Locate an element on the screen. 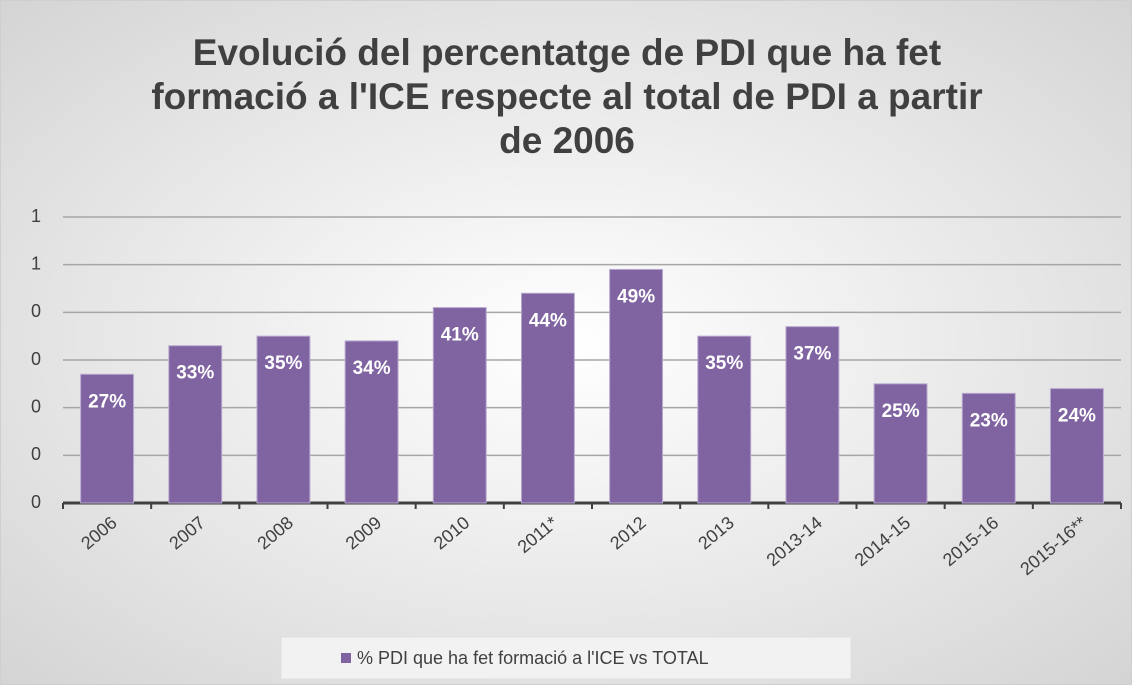 This screenshot has width=1132, height=685. x-tick-label: 2007 is located at coordinates (187, 532).